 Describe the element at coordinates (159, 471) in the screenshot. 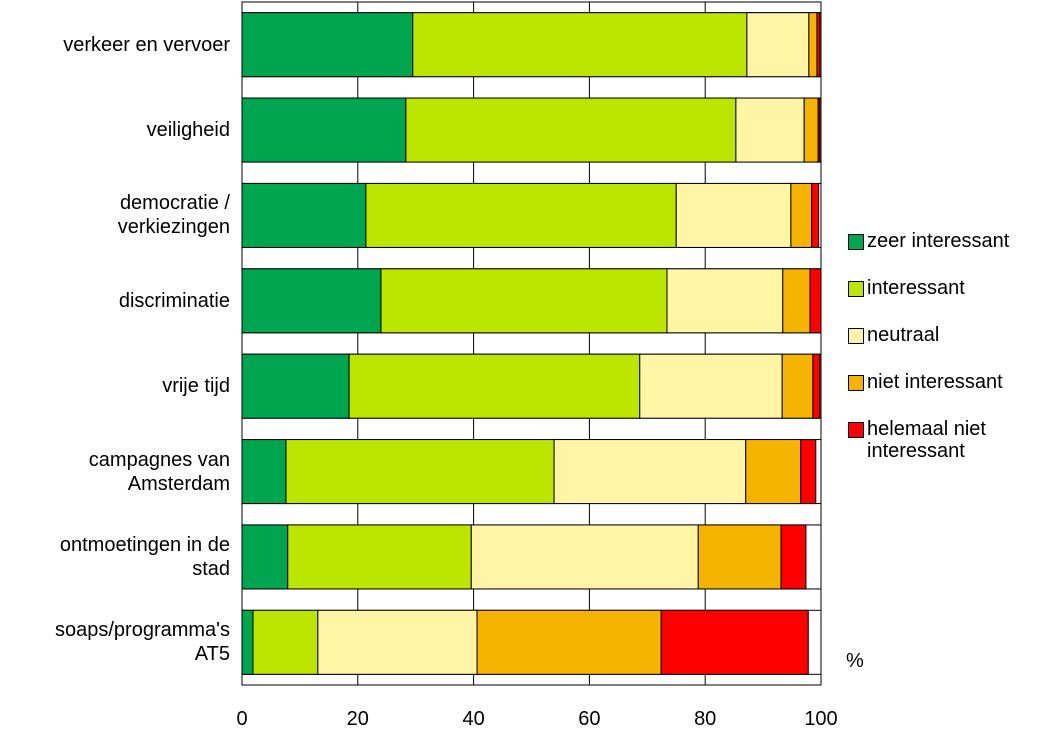

I see `category-label: campagnes van Amsterdam` at that location.